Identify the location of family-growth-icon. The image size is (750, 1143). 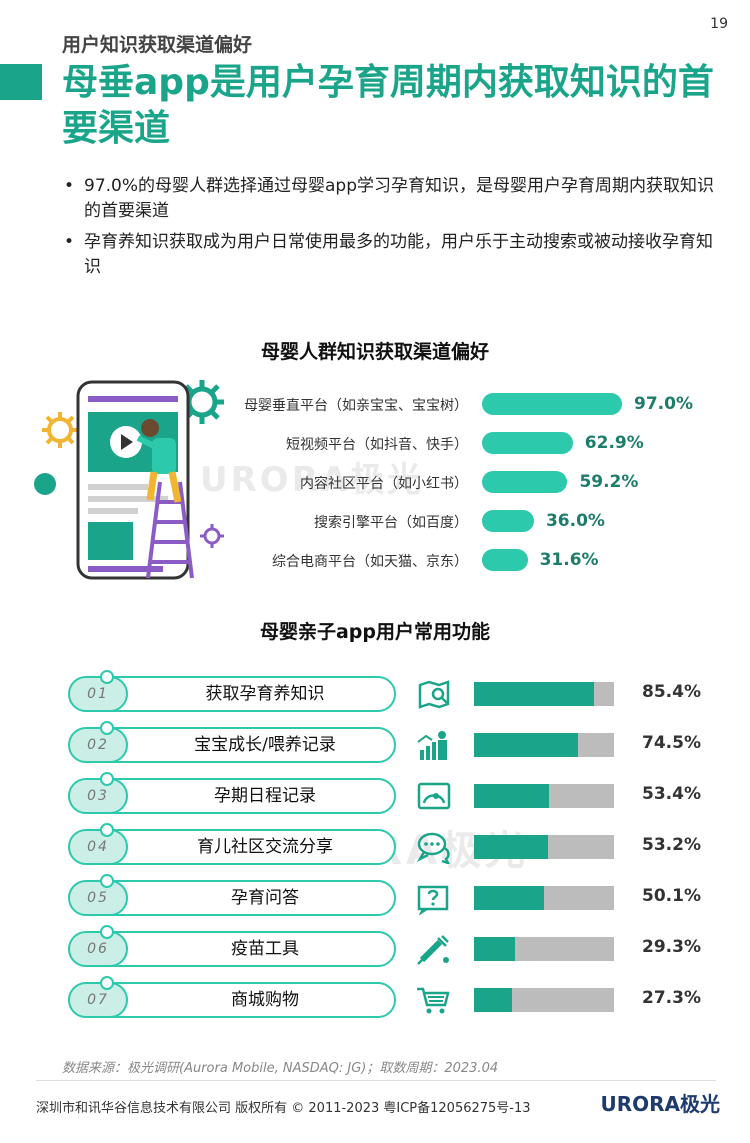
(432, 745).